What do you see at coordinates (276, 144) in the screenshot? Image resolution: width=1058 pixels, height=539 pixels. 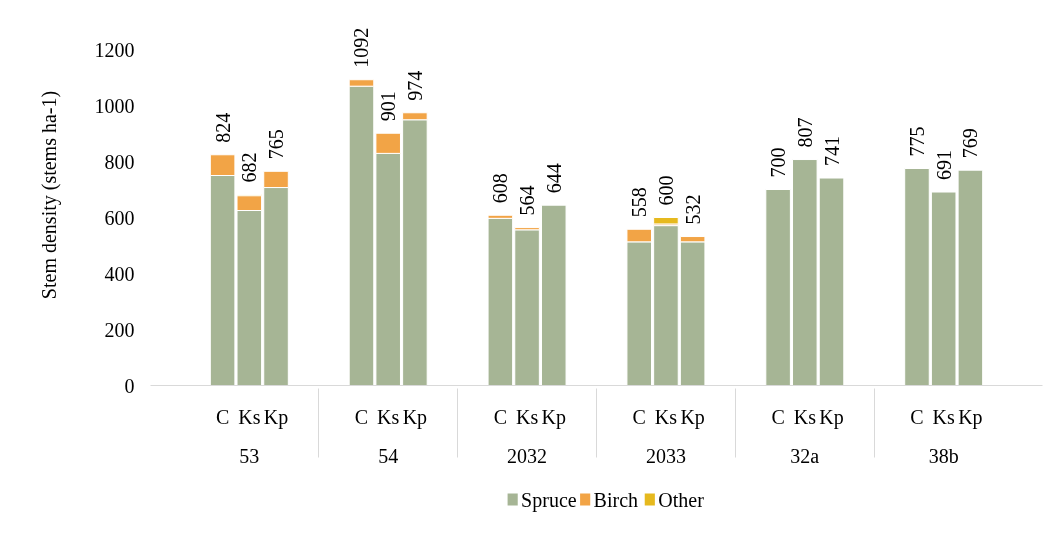 I see `total-label: 765` at bounding box center [276, 144].